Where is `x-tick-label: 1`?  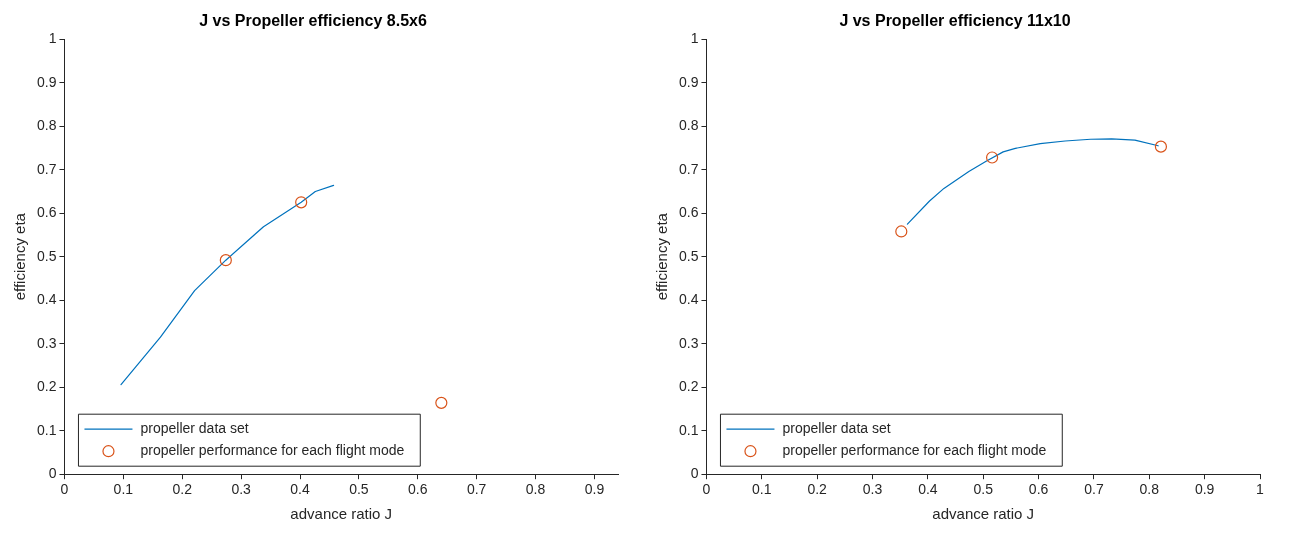 x-tick-label: 1 is located at coordinates (1260, 489).